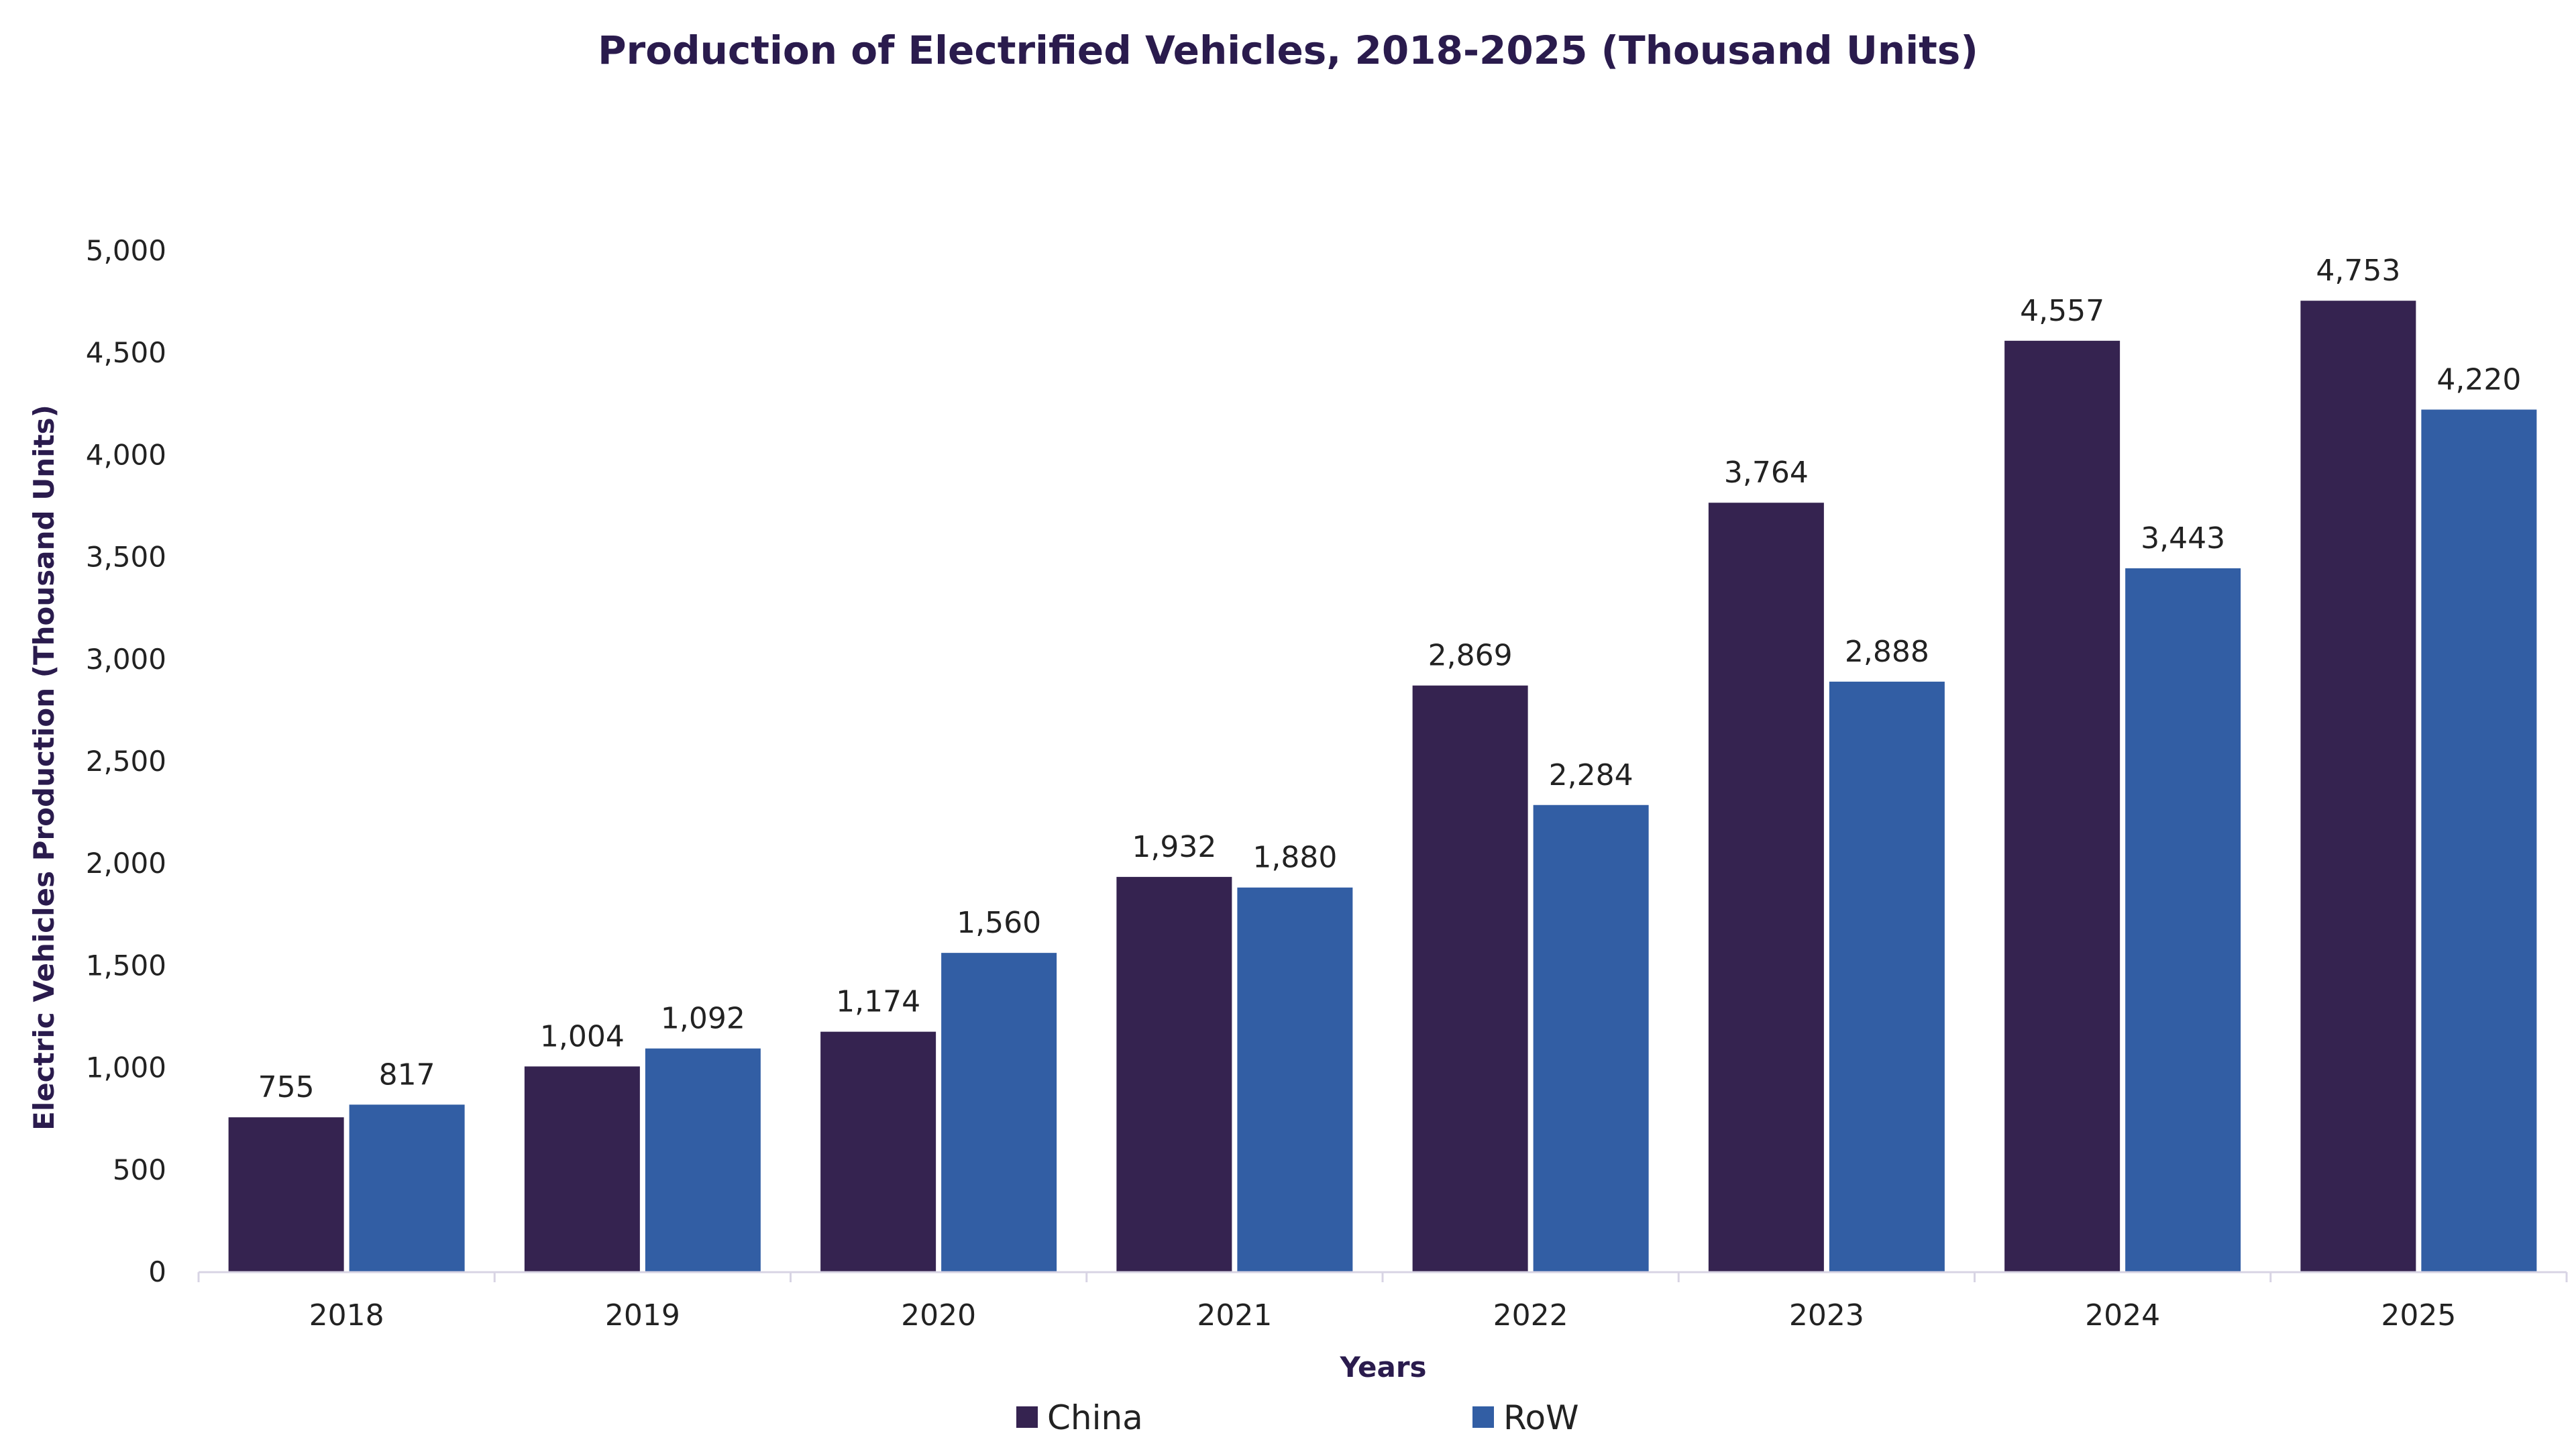 The image size is (2576, 1452). Describe the element at coordinates (1530, 1316) in the screenshot. I see `x-tick-label: 2022` at that location.